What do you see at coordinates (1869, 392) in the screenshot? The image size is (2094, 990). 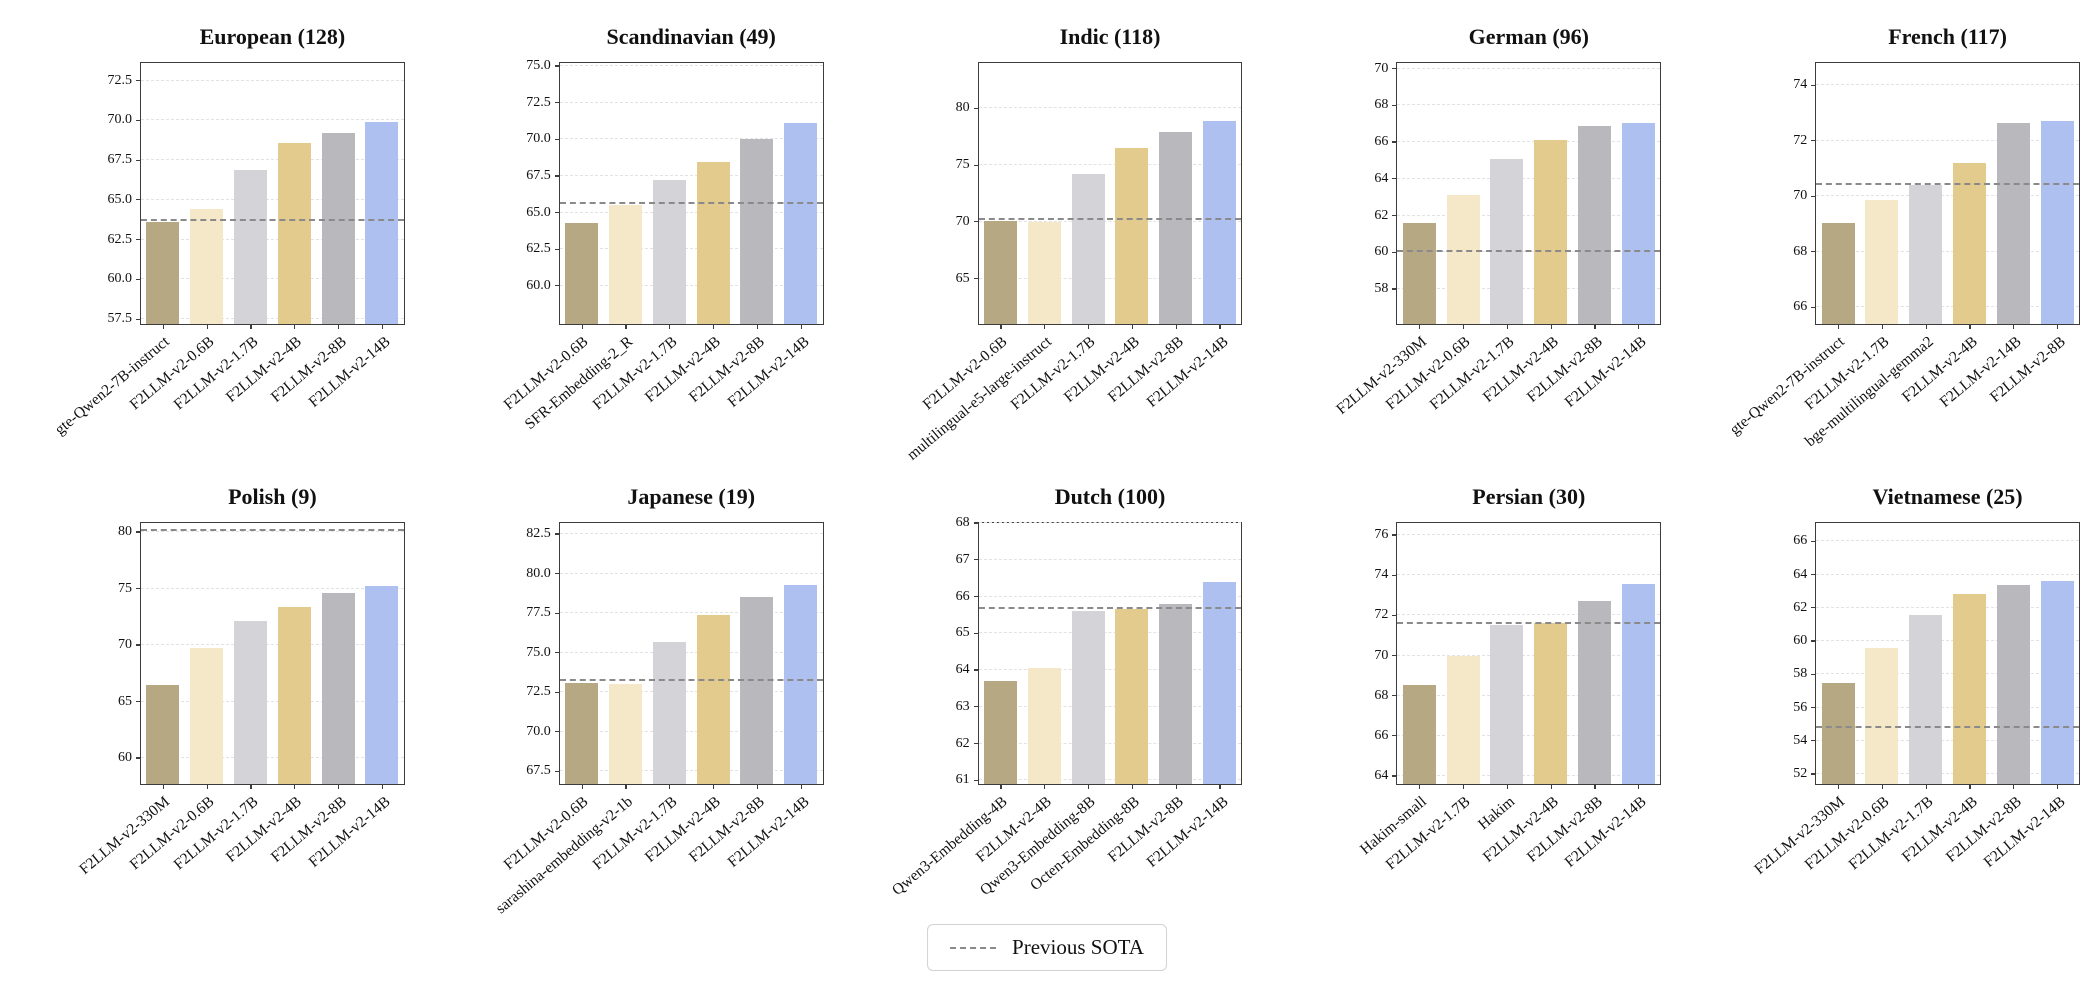 I see `x-tick-label: bge-multilingual-gemma2` at bounding box center [1869, 392].